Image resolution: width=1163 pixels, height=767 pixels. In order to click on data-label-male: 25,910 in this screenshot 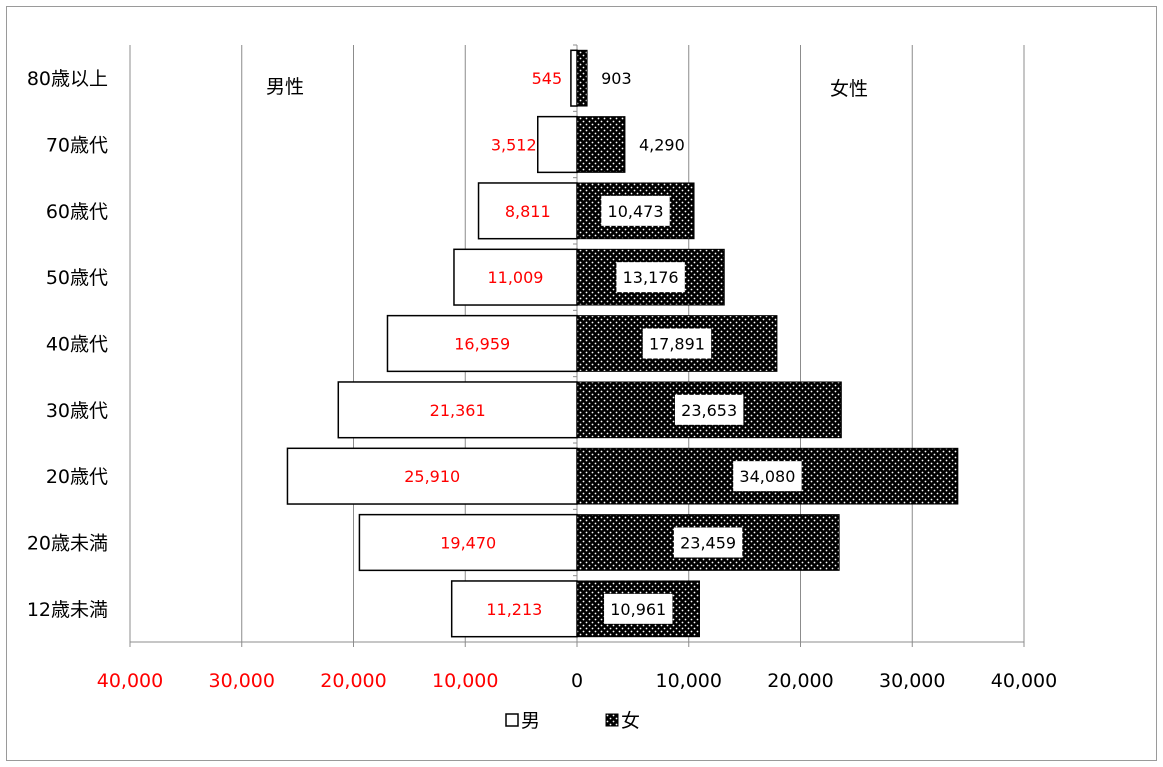, I will do `click(432, 476)`.